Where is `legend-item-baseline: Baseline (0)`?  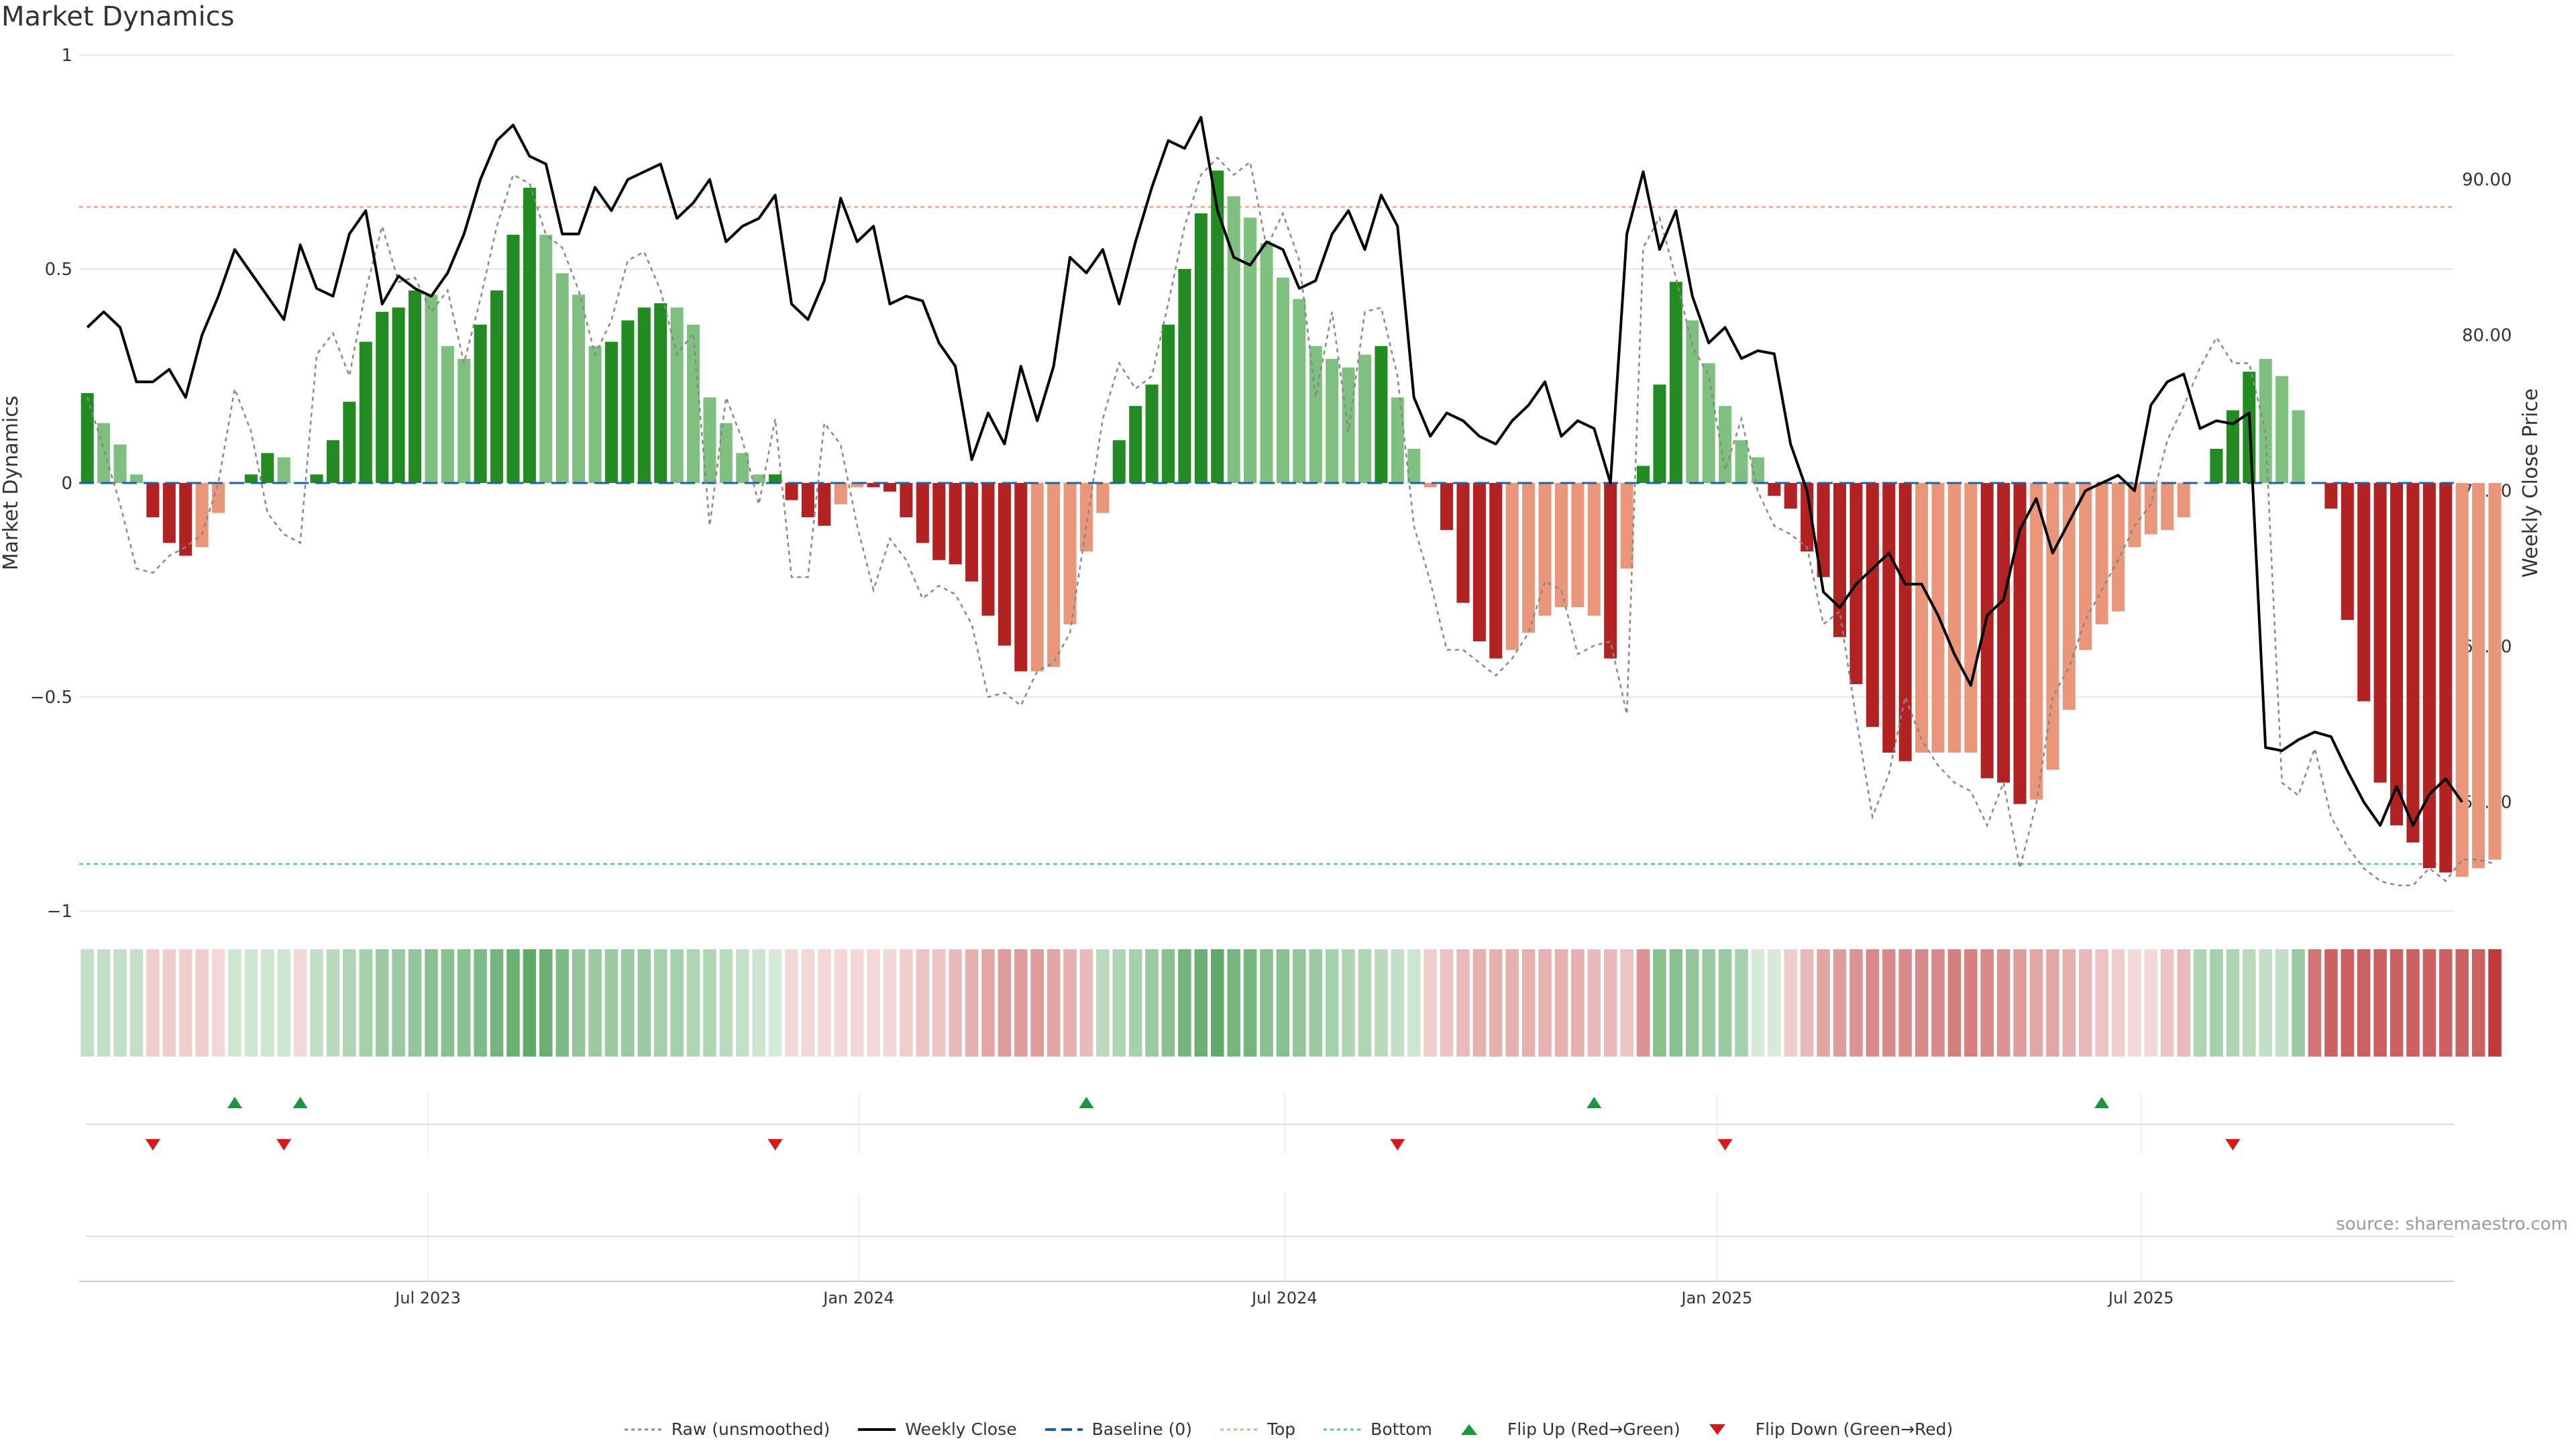 legend-item-baseline: Baseline (0) is located at coordinates (1118, 1429).